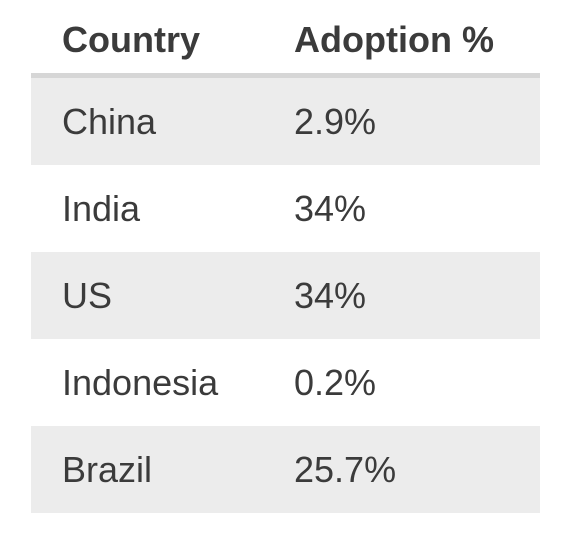 The width and height of the screenshot is (572, 544). What do you see at coordinates (335, 121) in the screenshot?
I see `adoption-cell: 2.9%` at bounding box center [335, 121].